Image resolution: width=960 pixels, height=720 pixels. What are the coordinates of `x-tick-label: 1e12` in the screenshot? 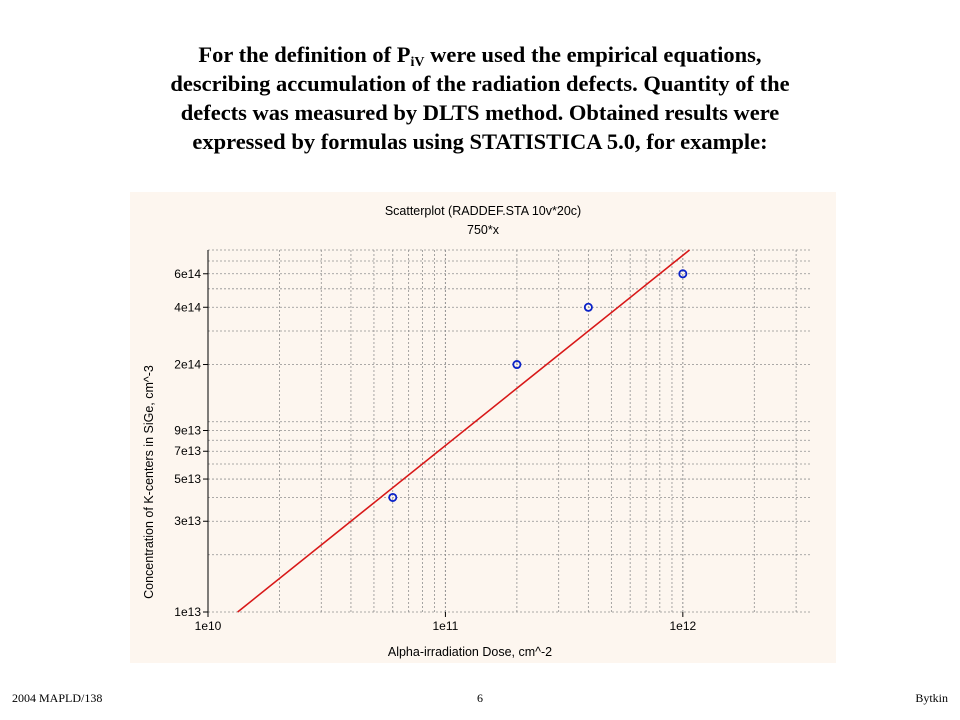 It's located at (682, 626).